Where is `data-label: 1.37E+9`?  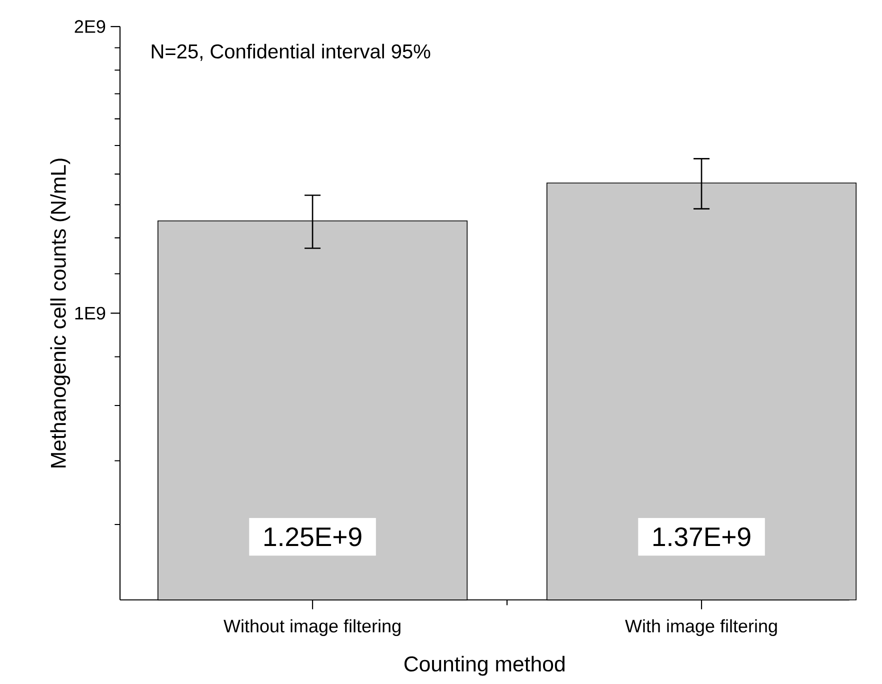
data-label: 1.37E+9 is located at coordinates (702, 536).